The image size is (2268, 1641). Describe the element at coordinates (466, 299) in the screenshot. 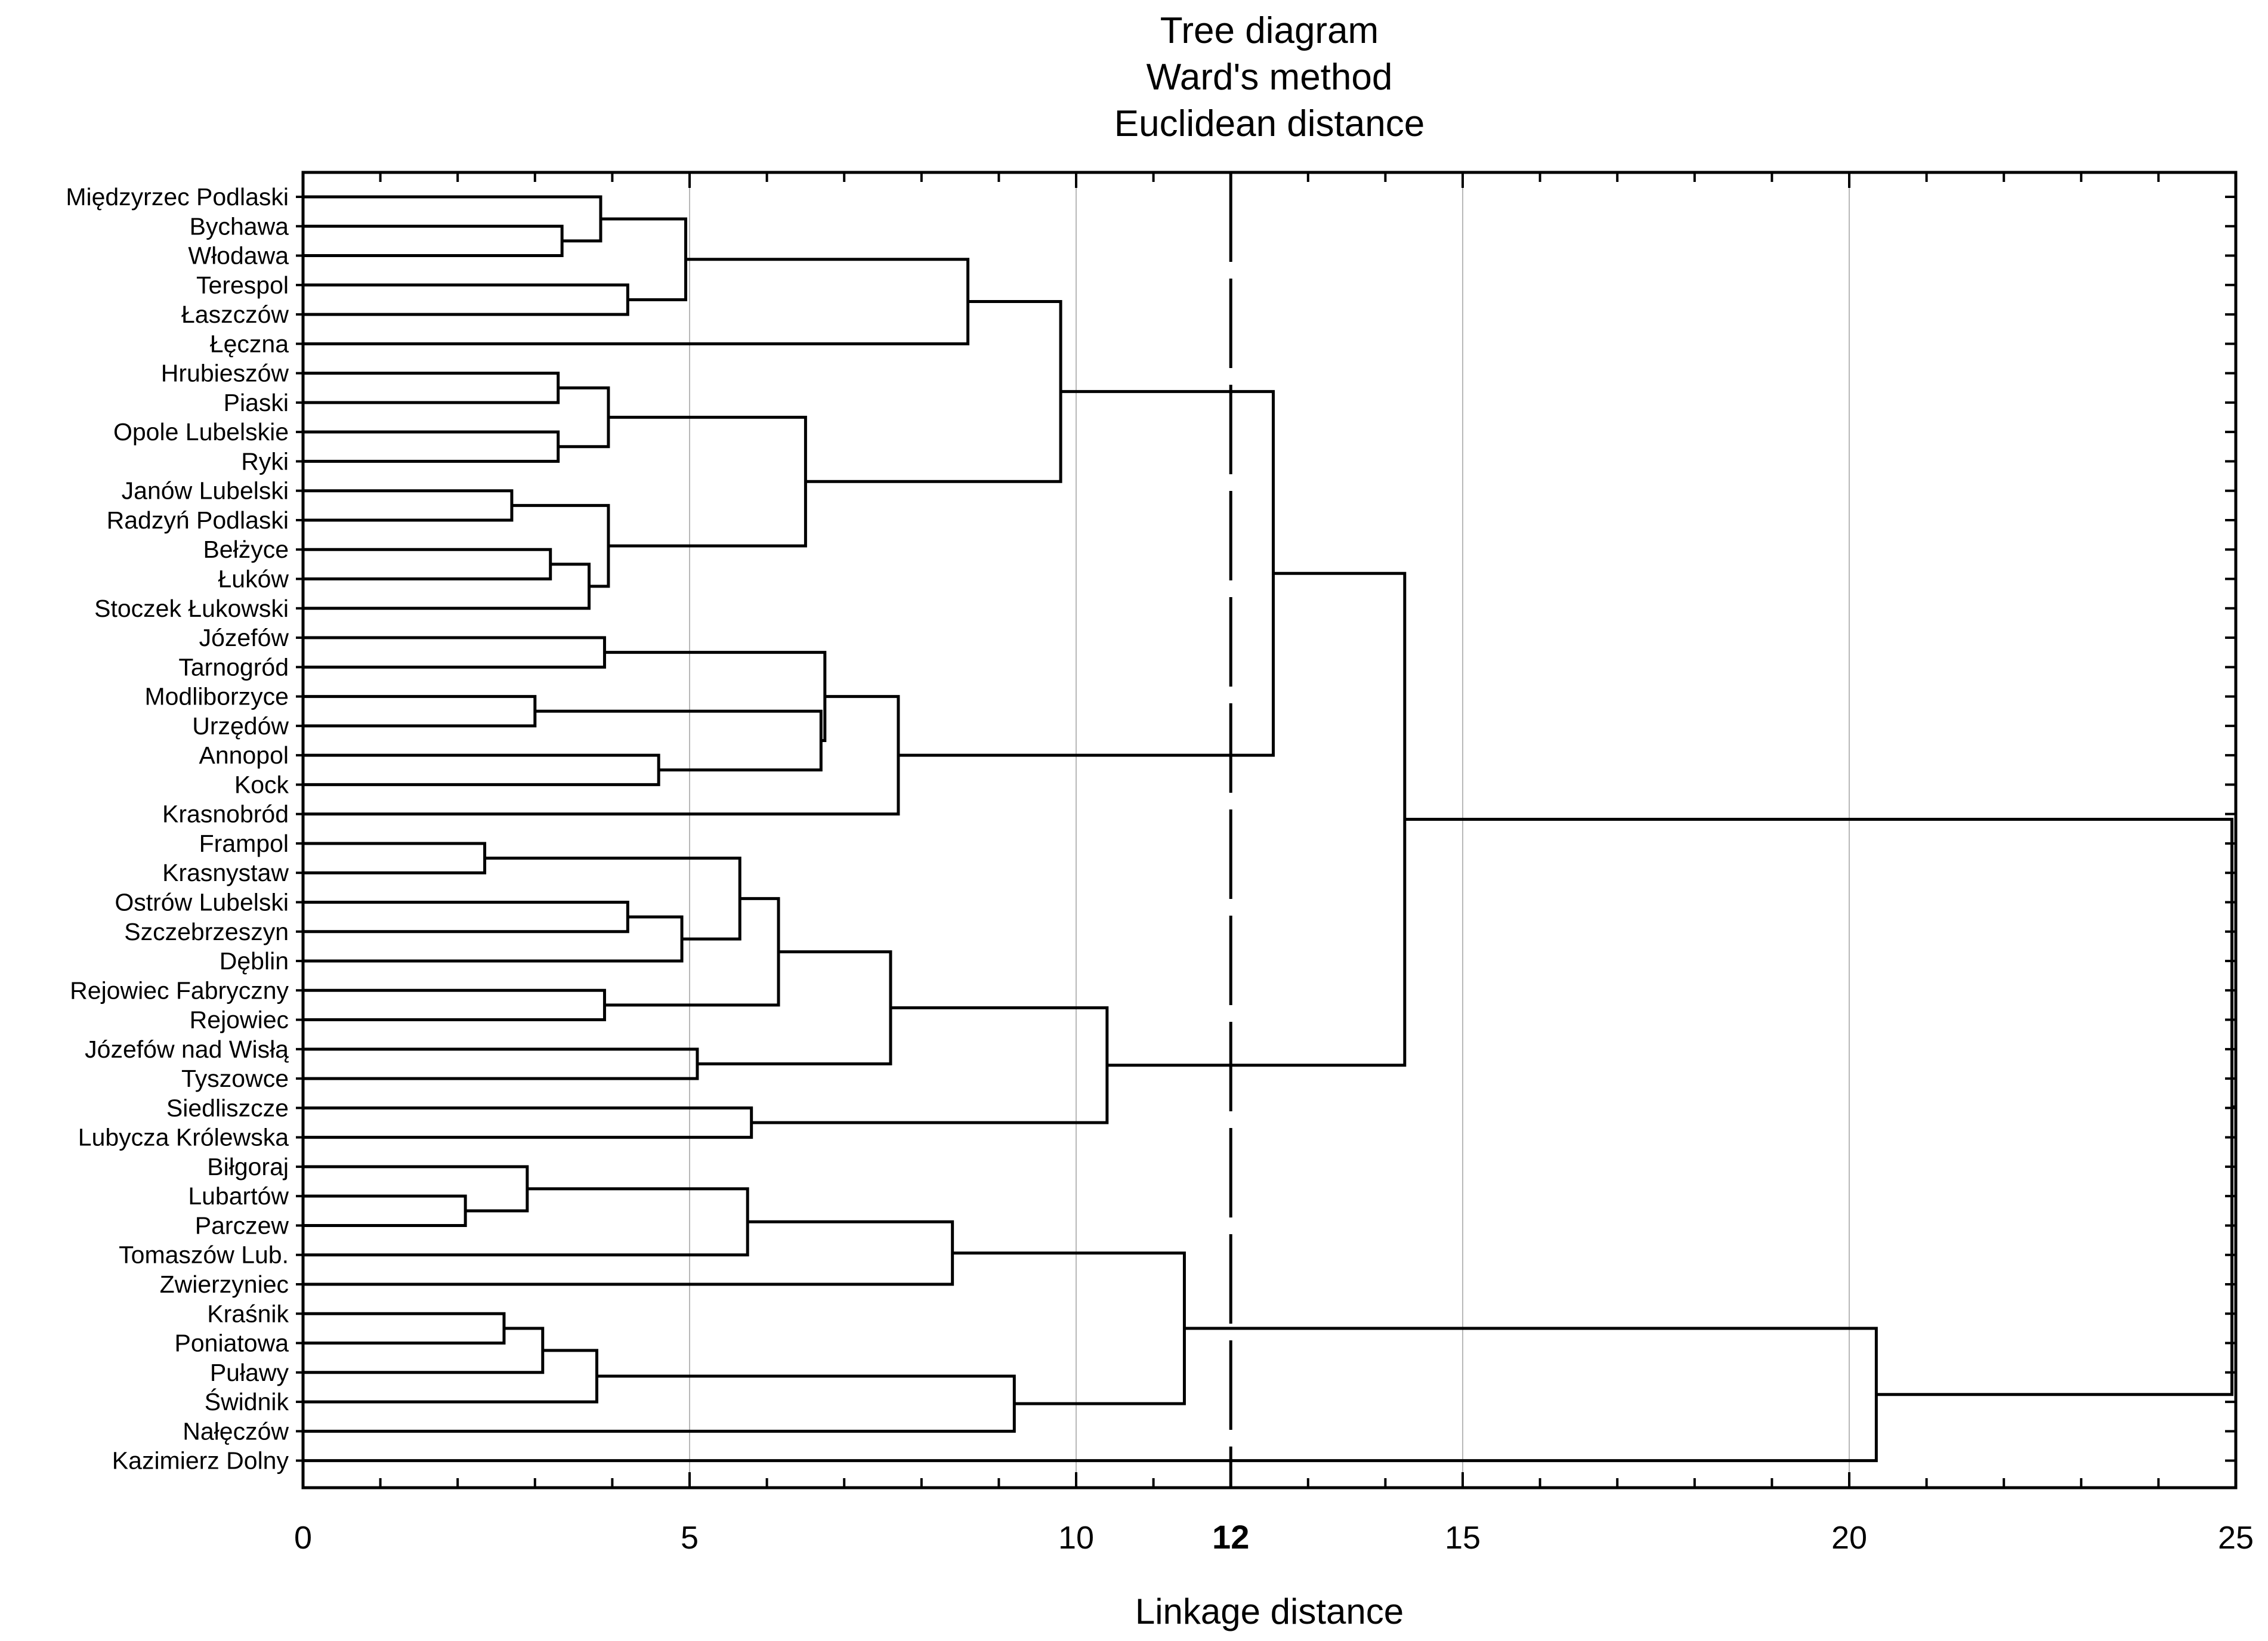

I see `link-c3` at that location.